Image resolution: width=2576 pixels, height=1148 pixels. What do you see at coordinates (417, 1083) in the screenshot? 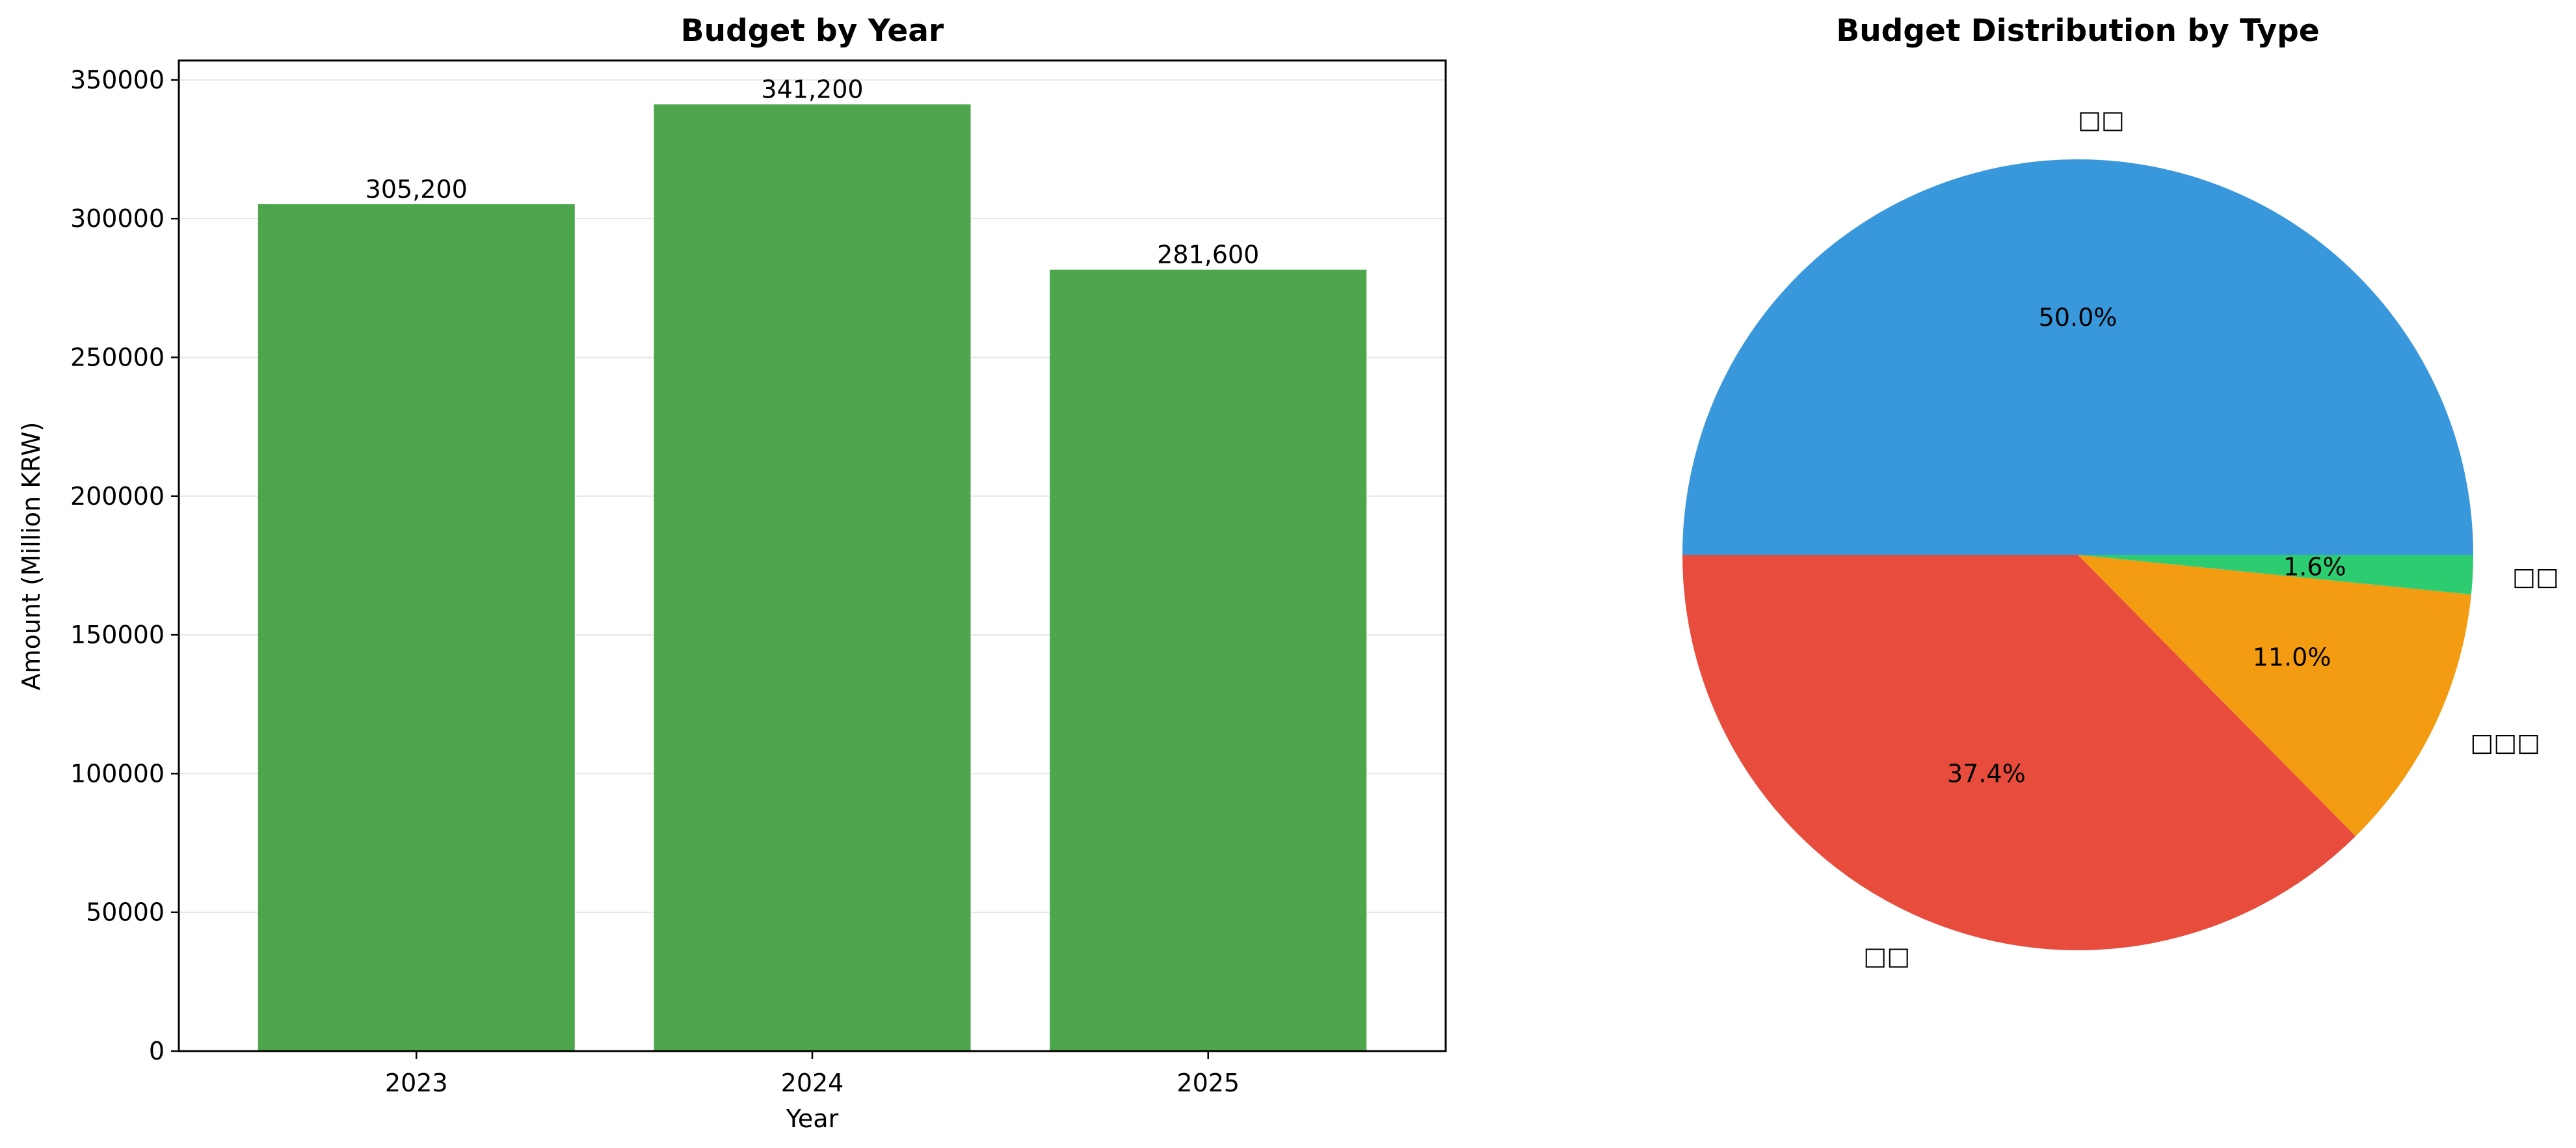
I see `bar-x-tick-label: 2023` at bounding box center [417, 1083].